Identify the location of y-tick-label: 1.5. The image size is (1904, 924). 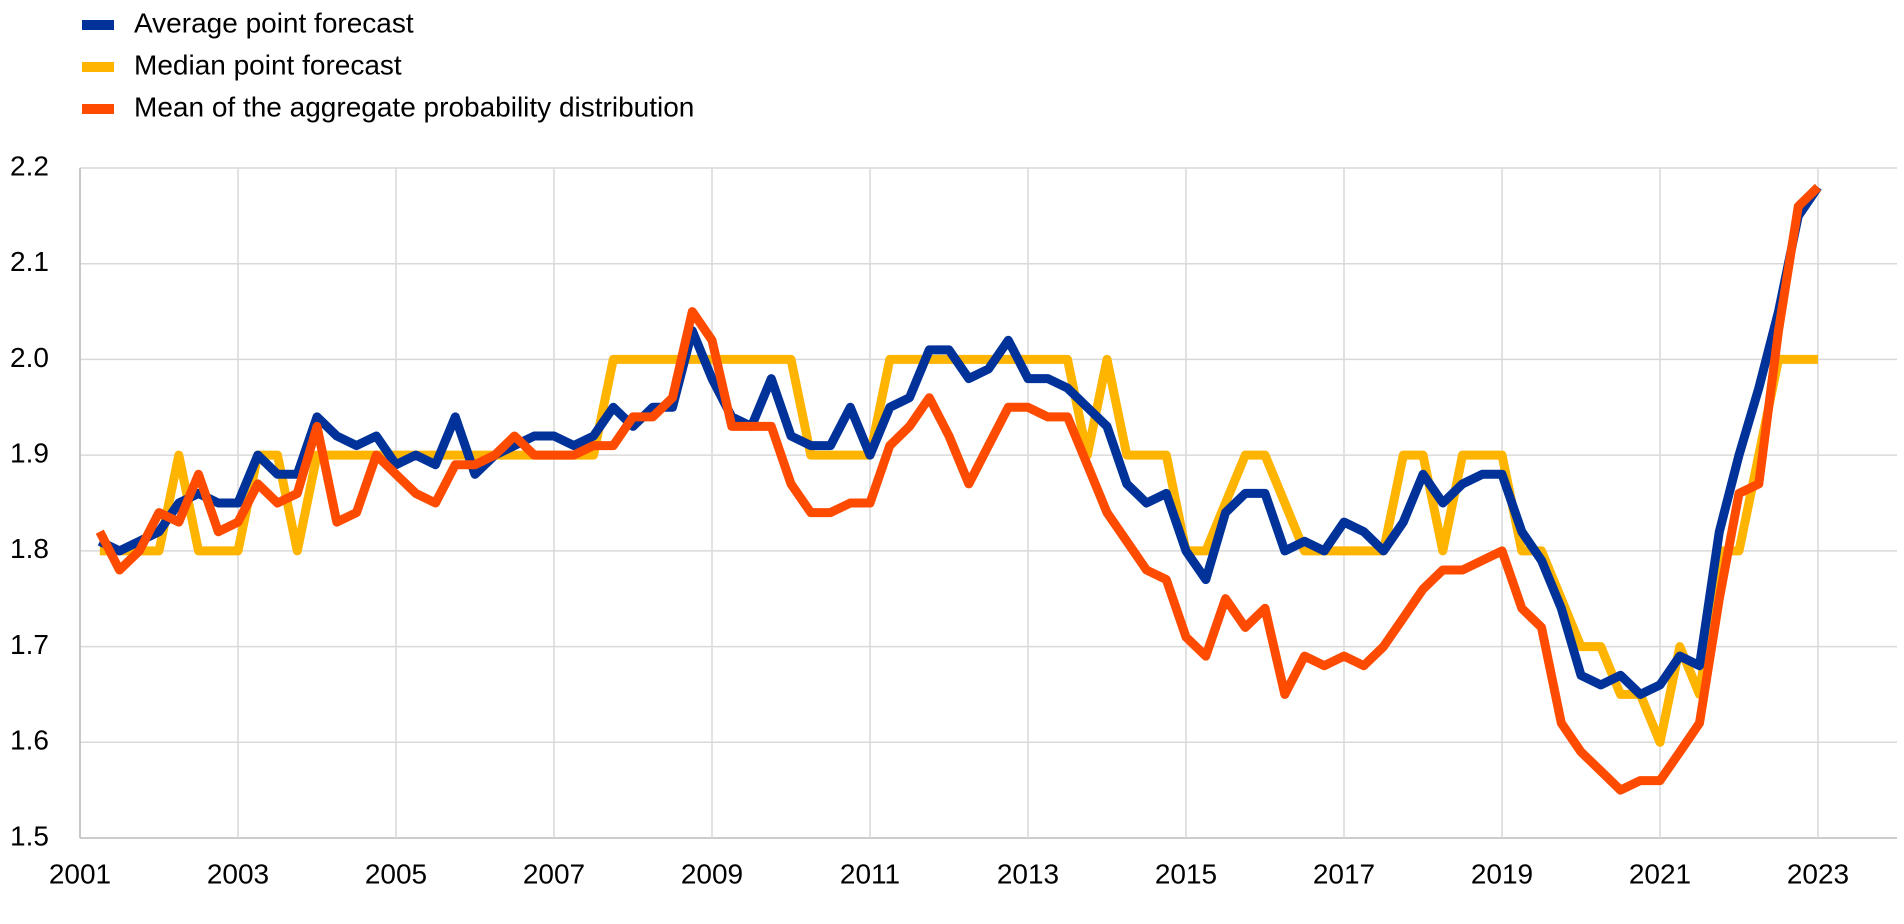
(29, 835).